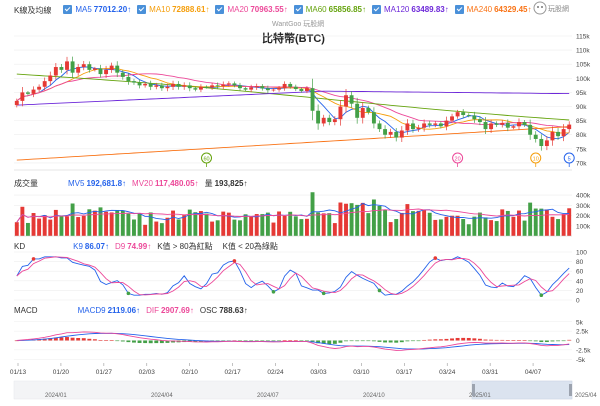 The height and width of the screenshot is (406, 600). I want to click on legend-item-ma60: MA60 65856.85↑, so click(329, 9).